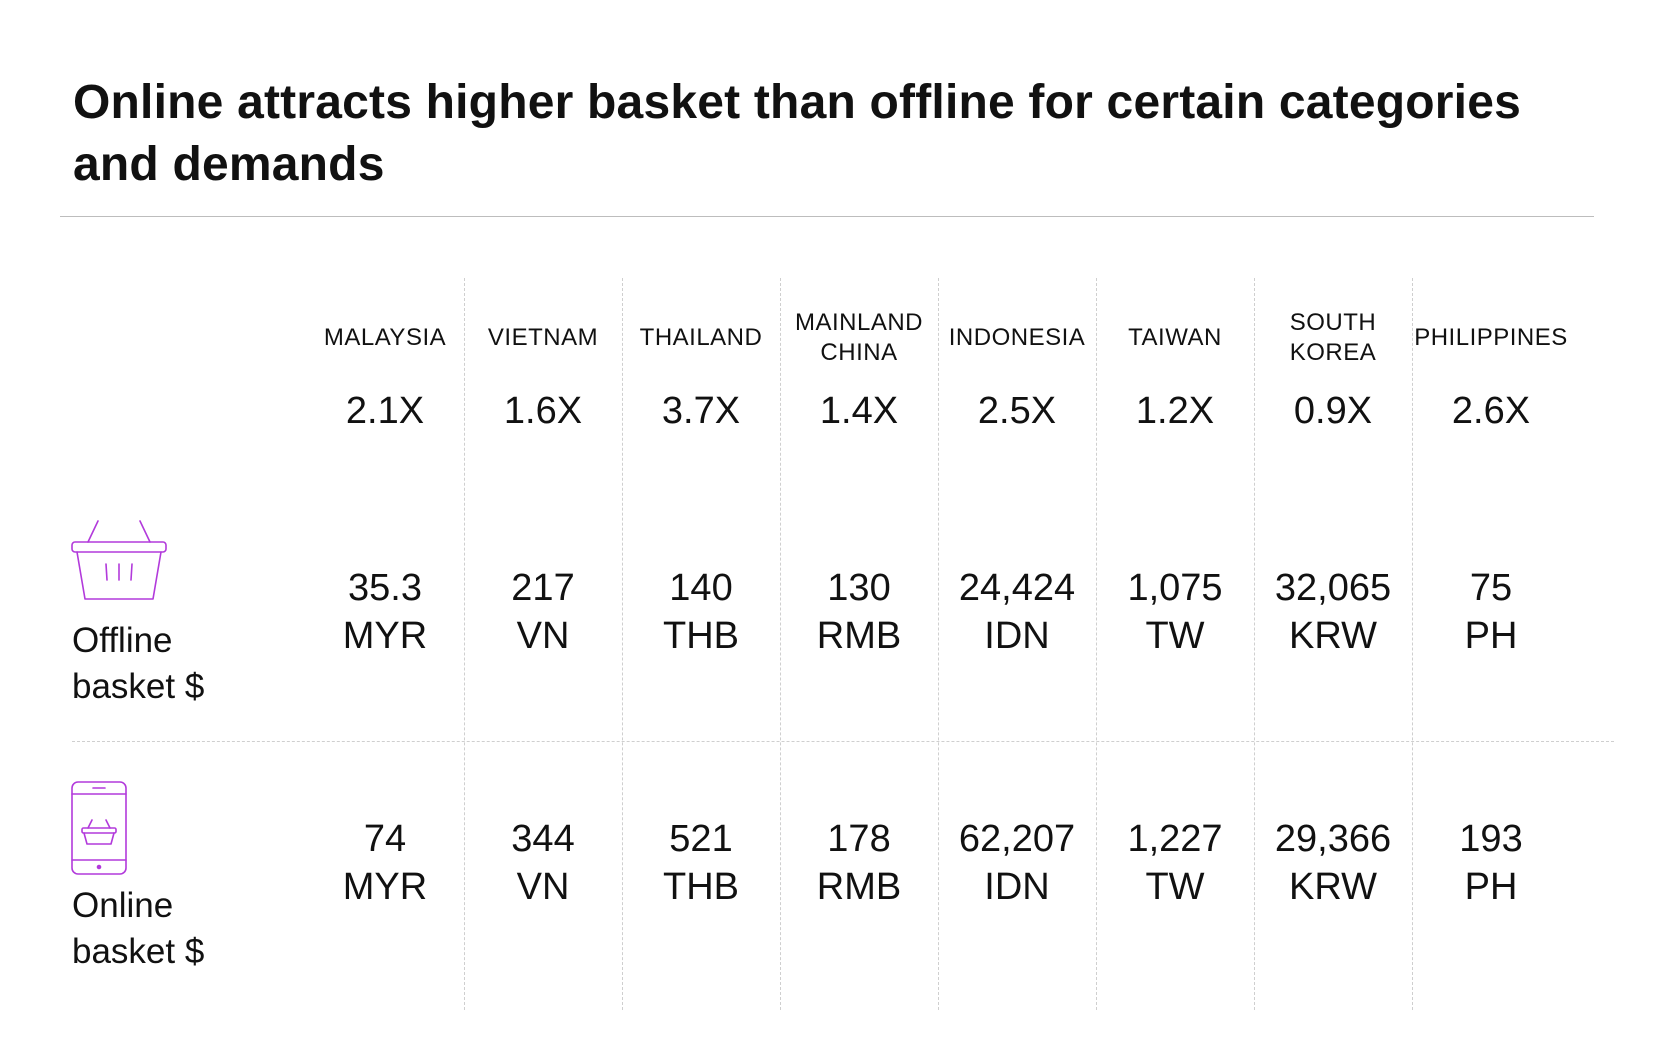 Image resolution: width=1660 pixels, height=1064 pixels. What do you see at coordinates (859, 352) in the screenshot?
I see `country-label-line2: CHINA` at bounding box center [859, 352].